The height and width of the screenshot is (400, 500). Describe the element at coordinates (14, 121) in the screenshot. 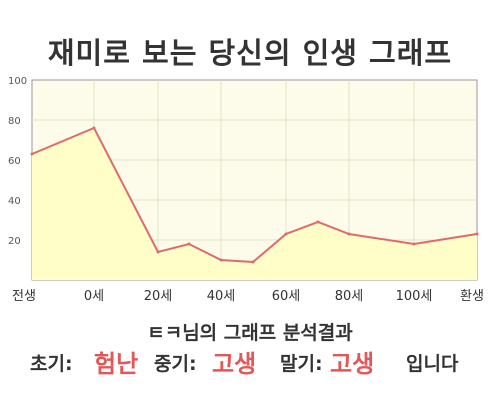

I see `y-tick-label: 80` at that location.